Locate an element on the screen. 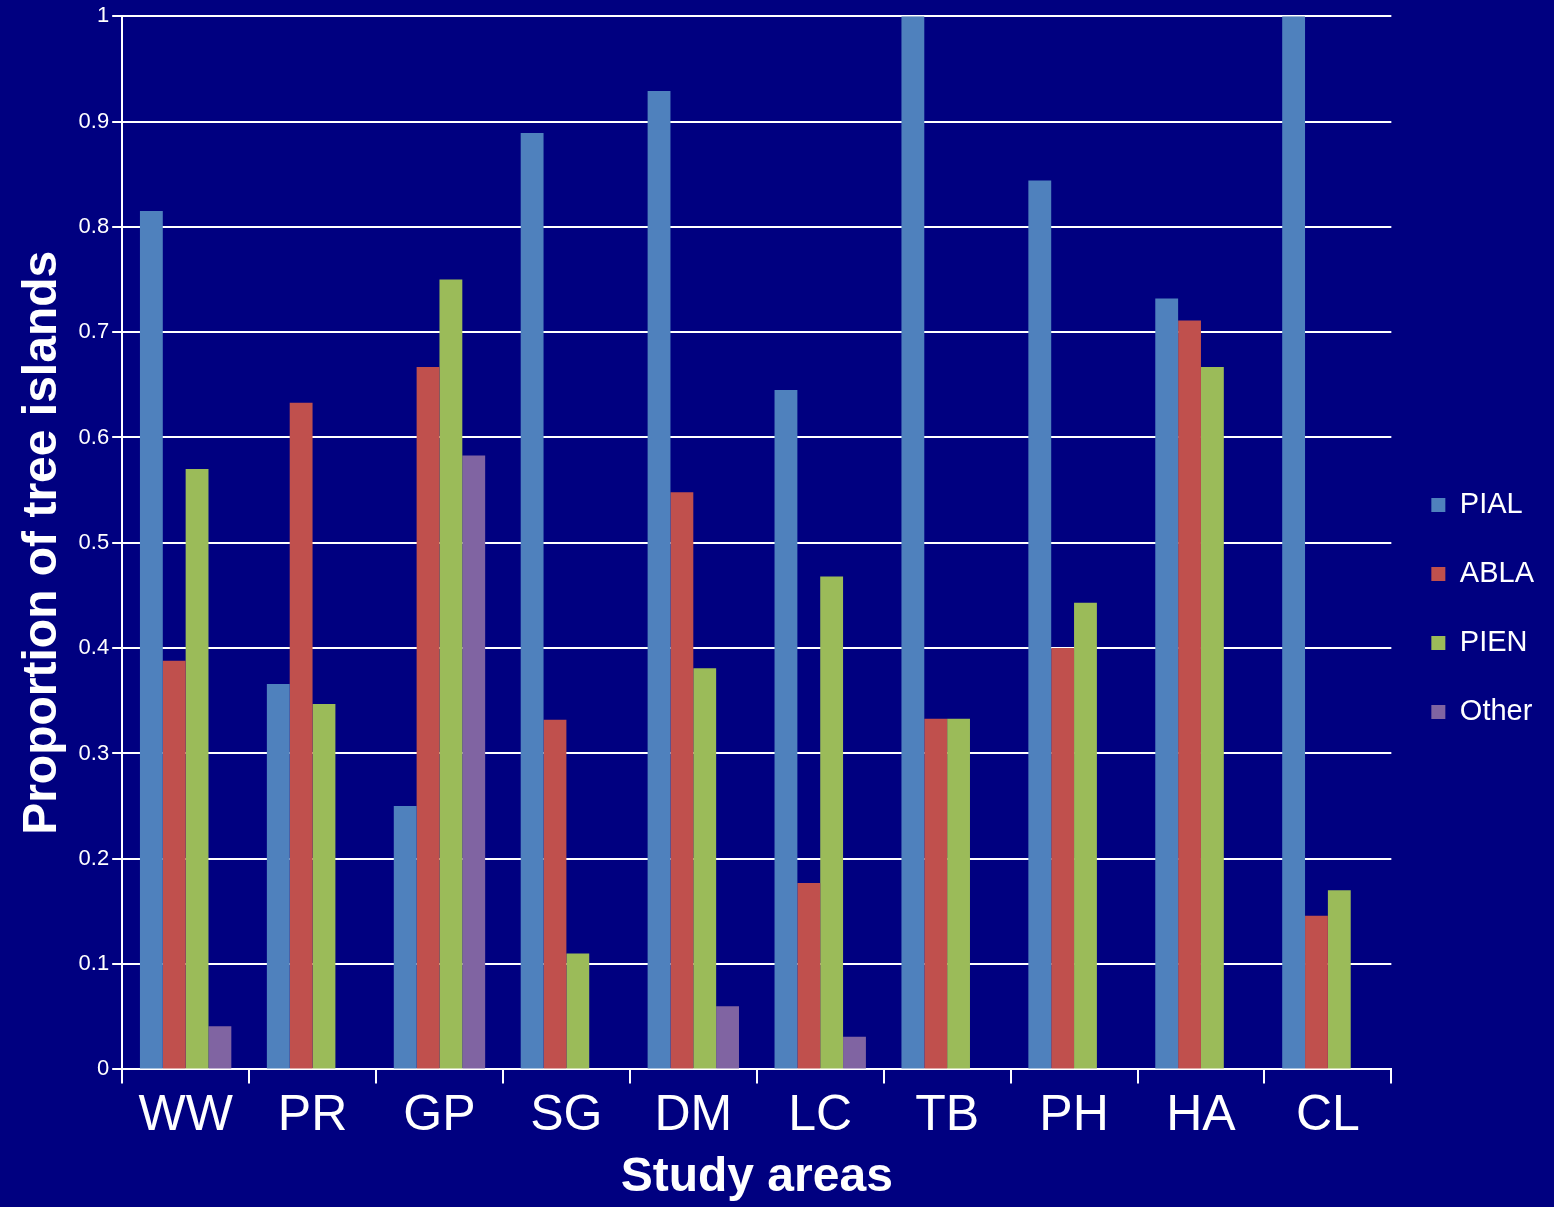 Image resolution: width=1554 pixels, height=1207 pixels. y-tick-label: 0.1 is located at coordinates (94, 963).